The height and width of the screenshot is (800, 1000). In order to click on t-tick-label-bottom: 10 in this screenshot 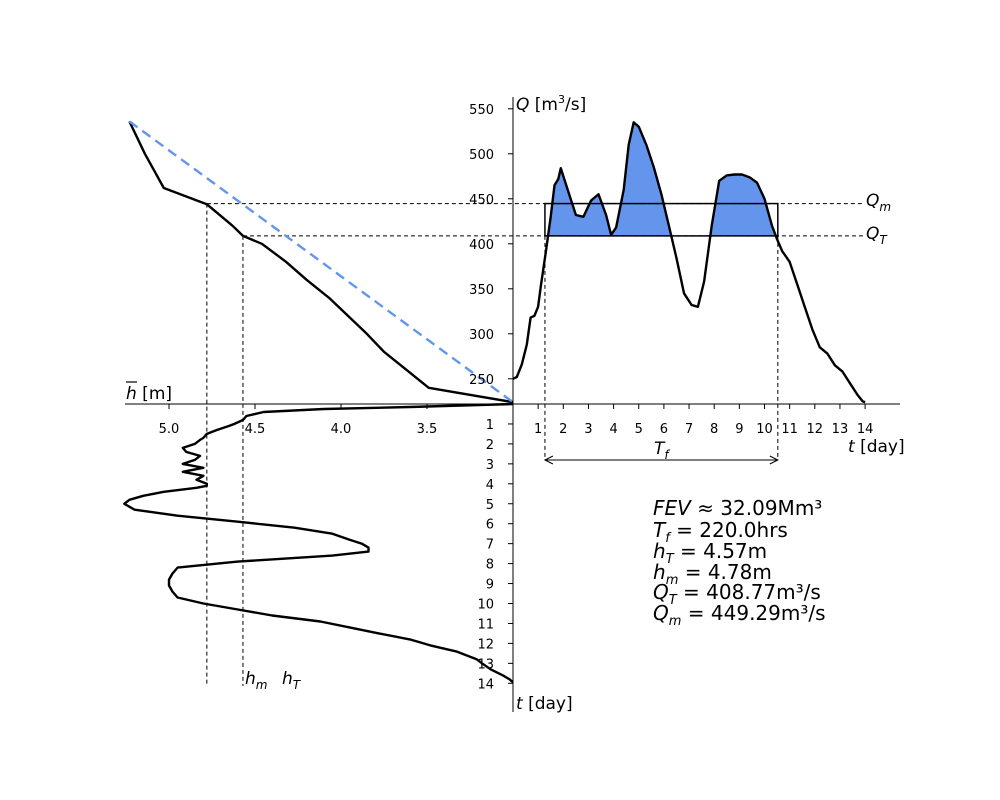, I will do `click(485, 605)`.